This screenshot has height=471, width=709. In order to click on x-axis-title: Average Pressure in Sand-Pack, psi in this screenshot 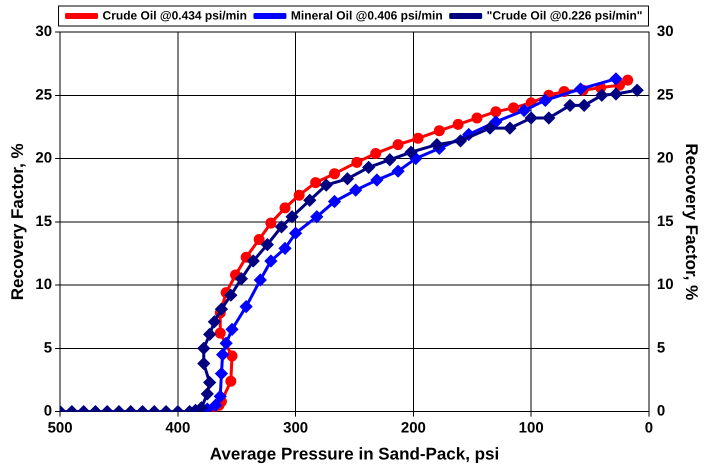, I will do `click(355, 454)`.